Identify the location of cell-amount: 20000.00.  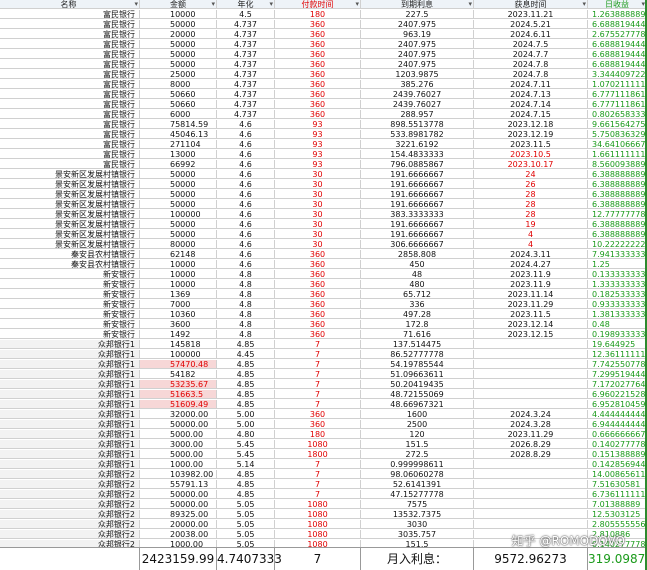
(178, 524).